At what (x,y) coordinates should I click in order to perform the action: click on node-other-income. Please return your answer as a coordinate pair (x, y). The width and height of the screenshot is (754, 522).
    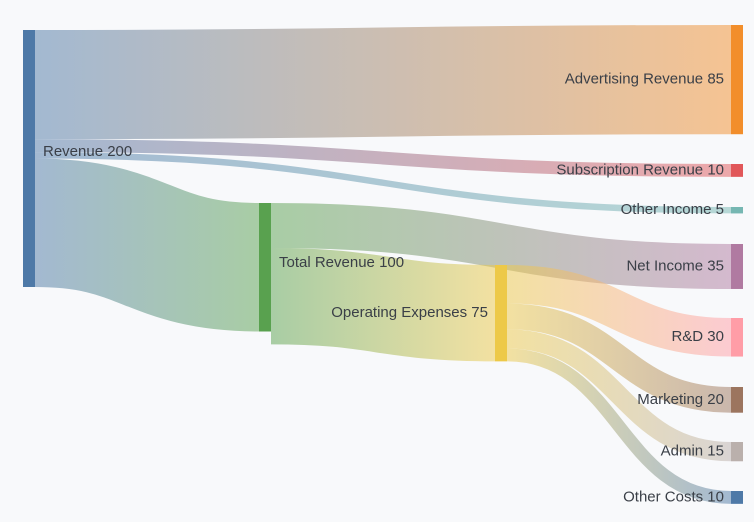
    Looking at the image, I should click on (737, 210).